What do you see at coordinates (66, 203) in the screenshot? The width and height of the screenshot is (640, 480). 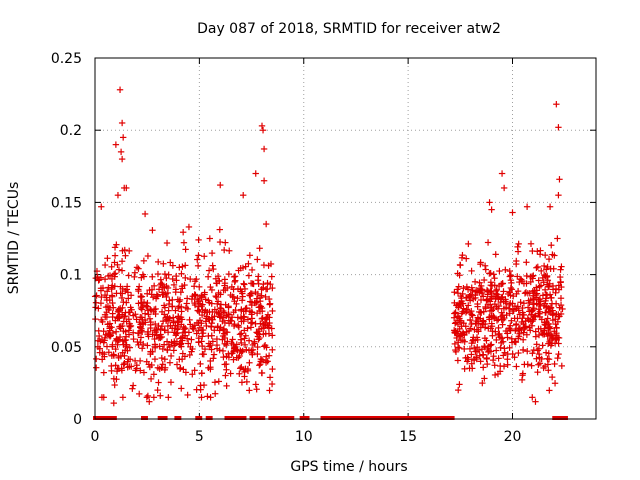 I see `y-tick-label: 0.15` at bounding box center [66, 203].